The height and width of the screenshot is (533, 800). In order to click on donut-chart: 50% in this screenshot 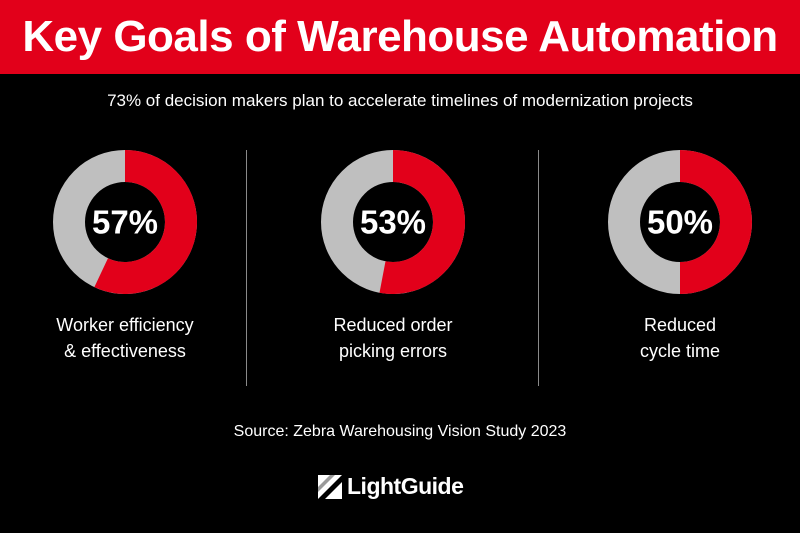, I will do `click(680, 222)`.